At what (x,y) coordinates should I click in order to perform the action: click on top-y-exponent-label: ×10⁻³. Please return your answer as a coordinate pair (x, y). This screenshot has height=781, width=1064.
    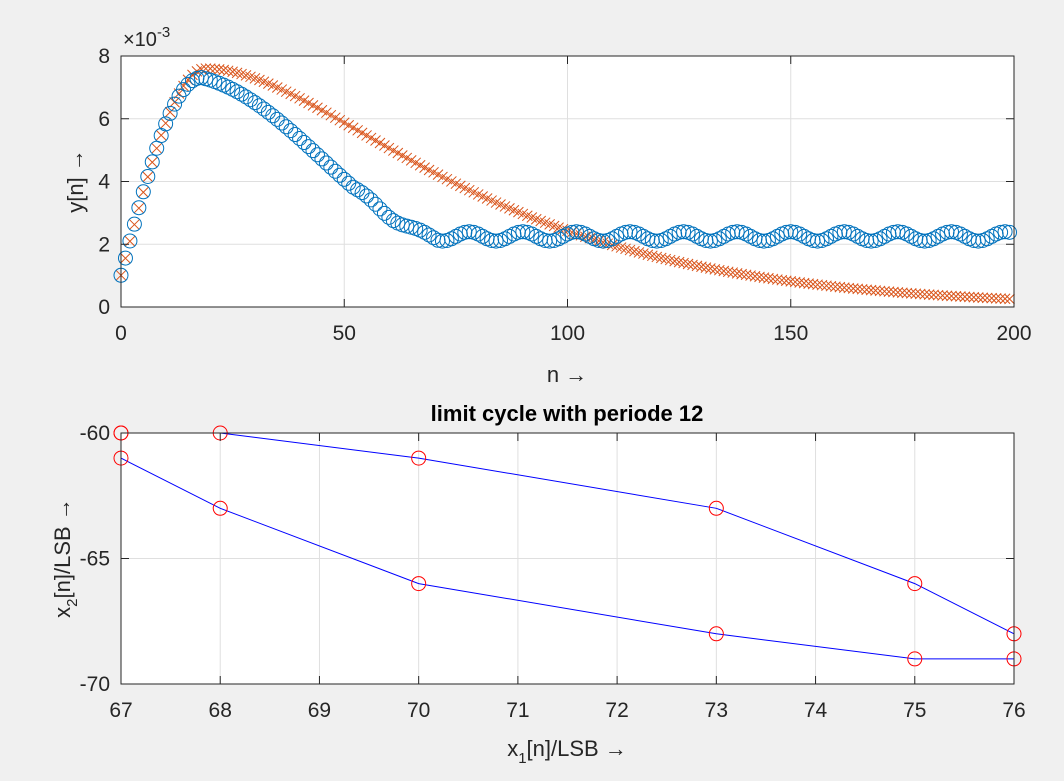
    Looking at the image, I should click on (146, 37).